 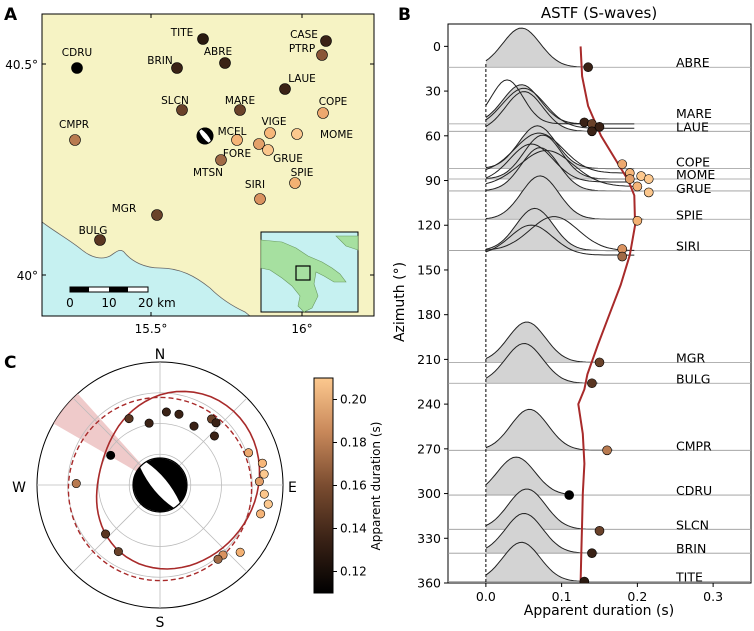 I want to click on map-coastline, so click(x=146, y=268).